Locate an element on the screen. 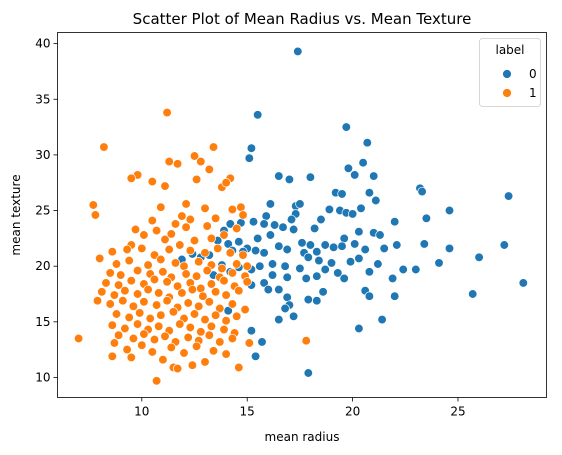 This screenshot has height=455, width=562. x-tick-label-25: 25 is located at coordinates (457, 412).